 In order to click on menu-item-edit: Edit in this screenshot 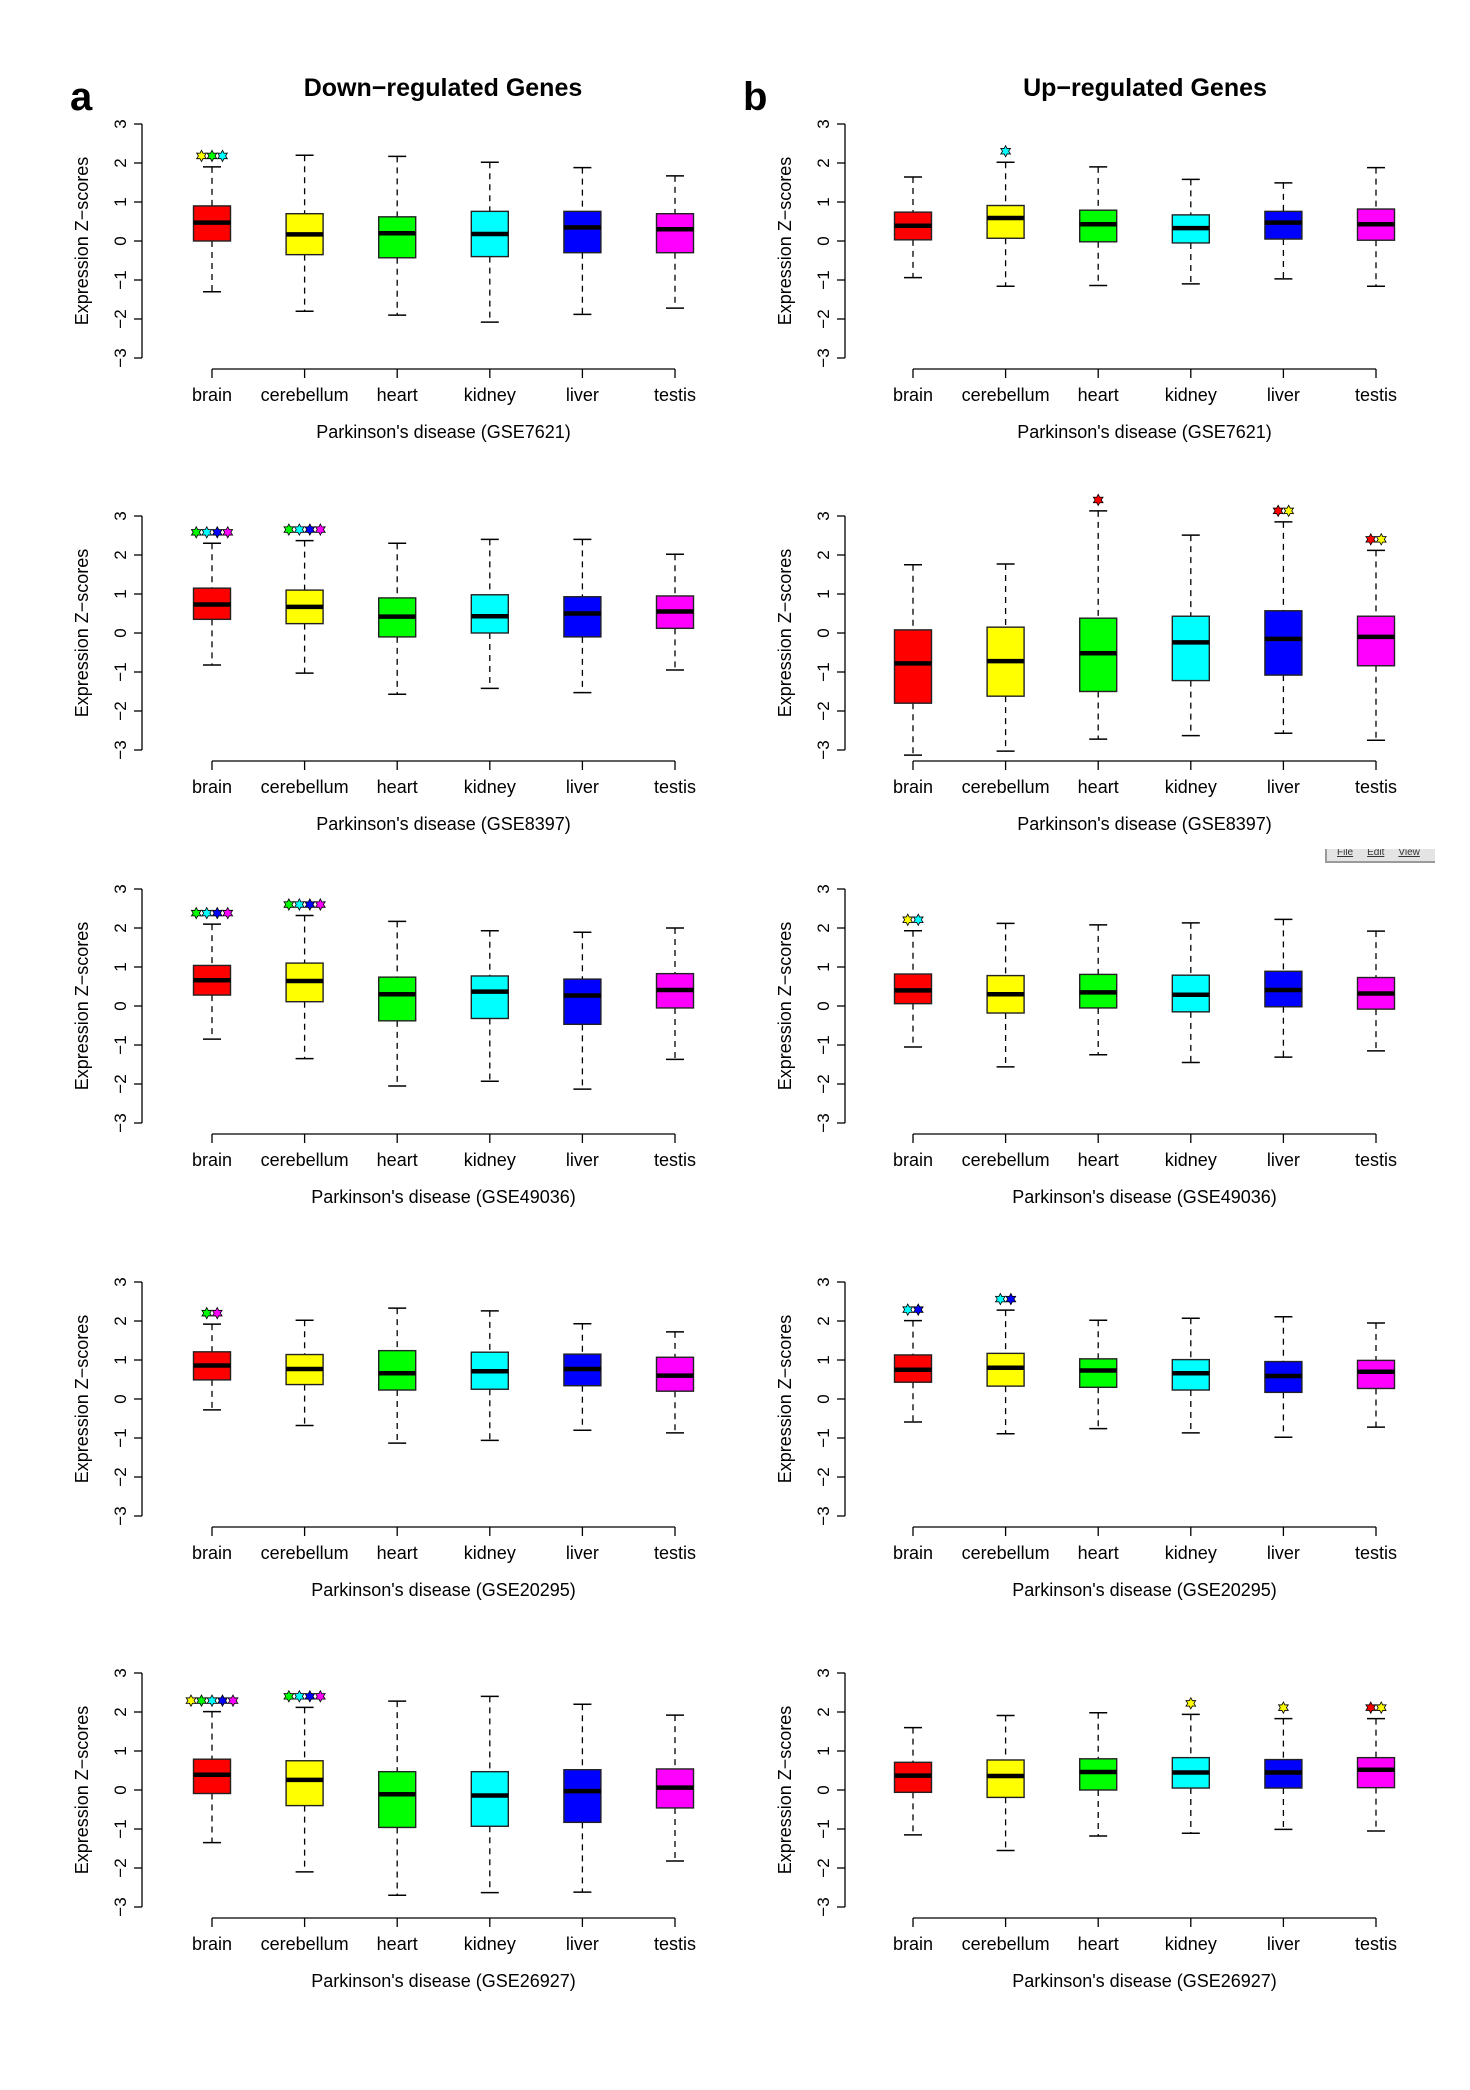, I will do `click(1376, 853)`.